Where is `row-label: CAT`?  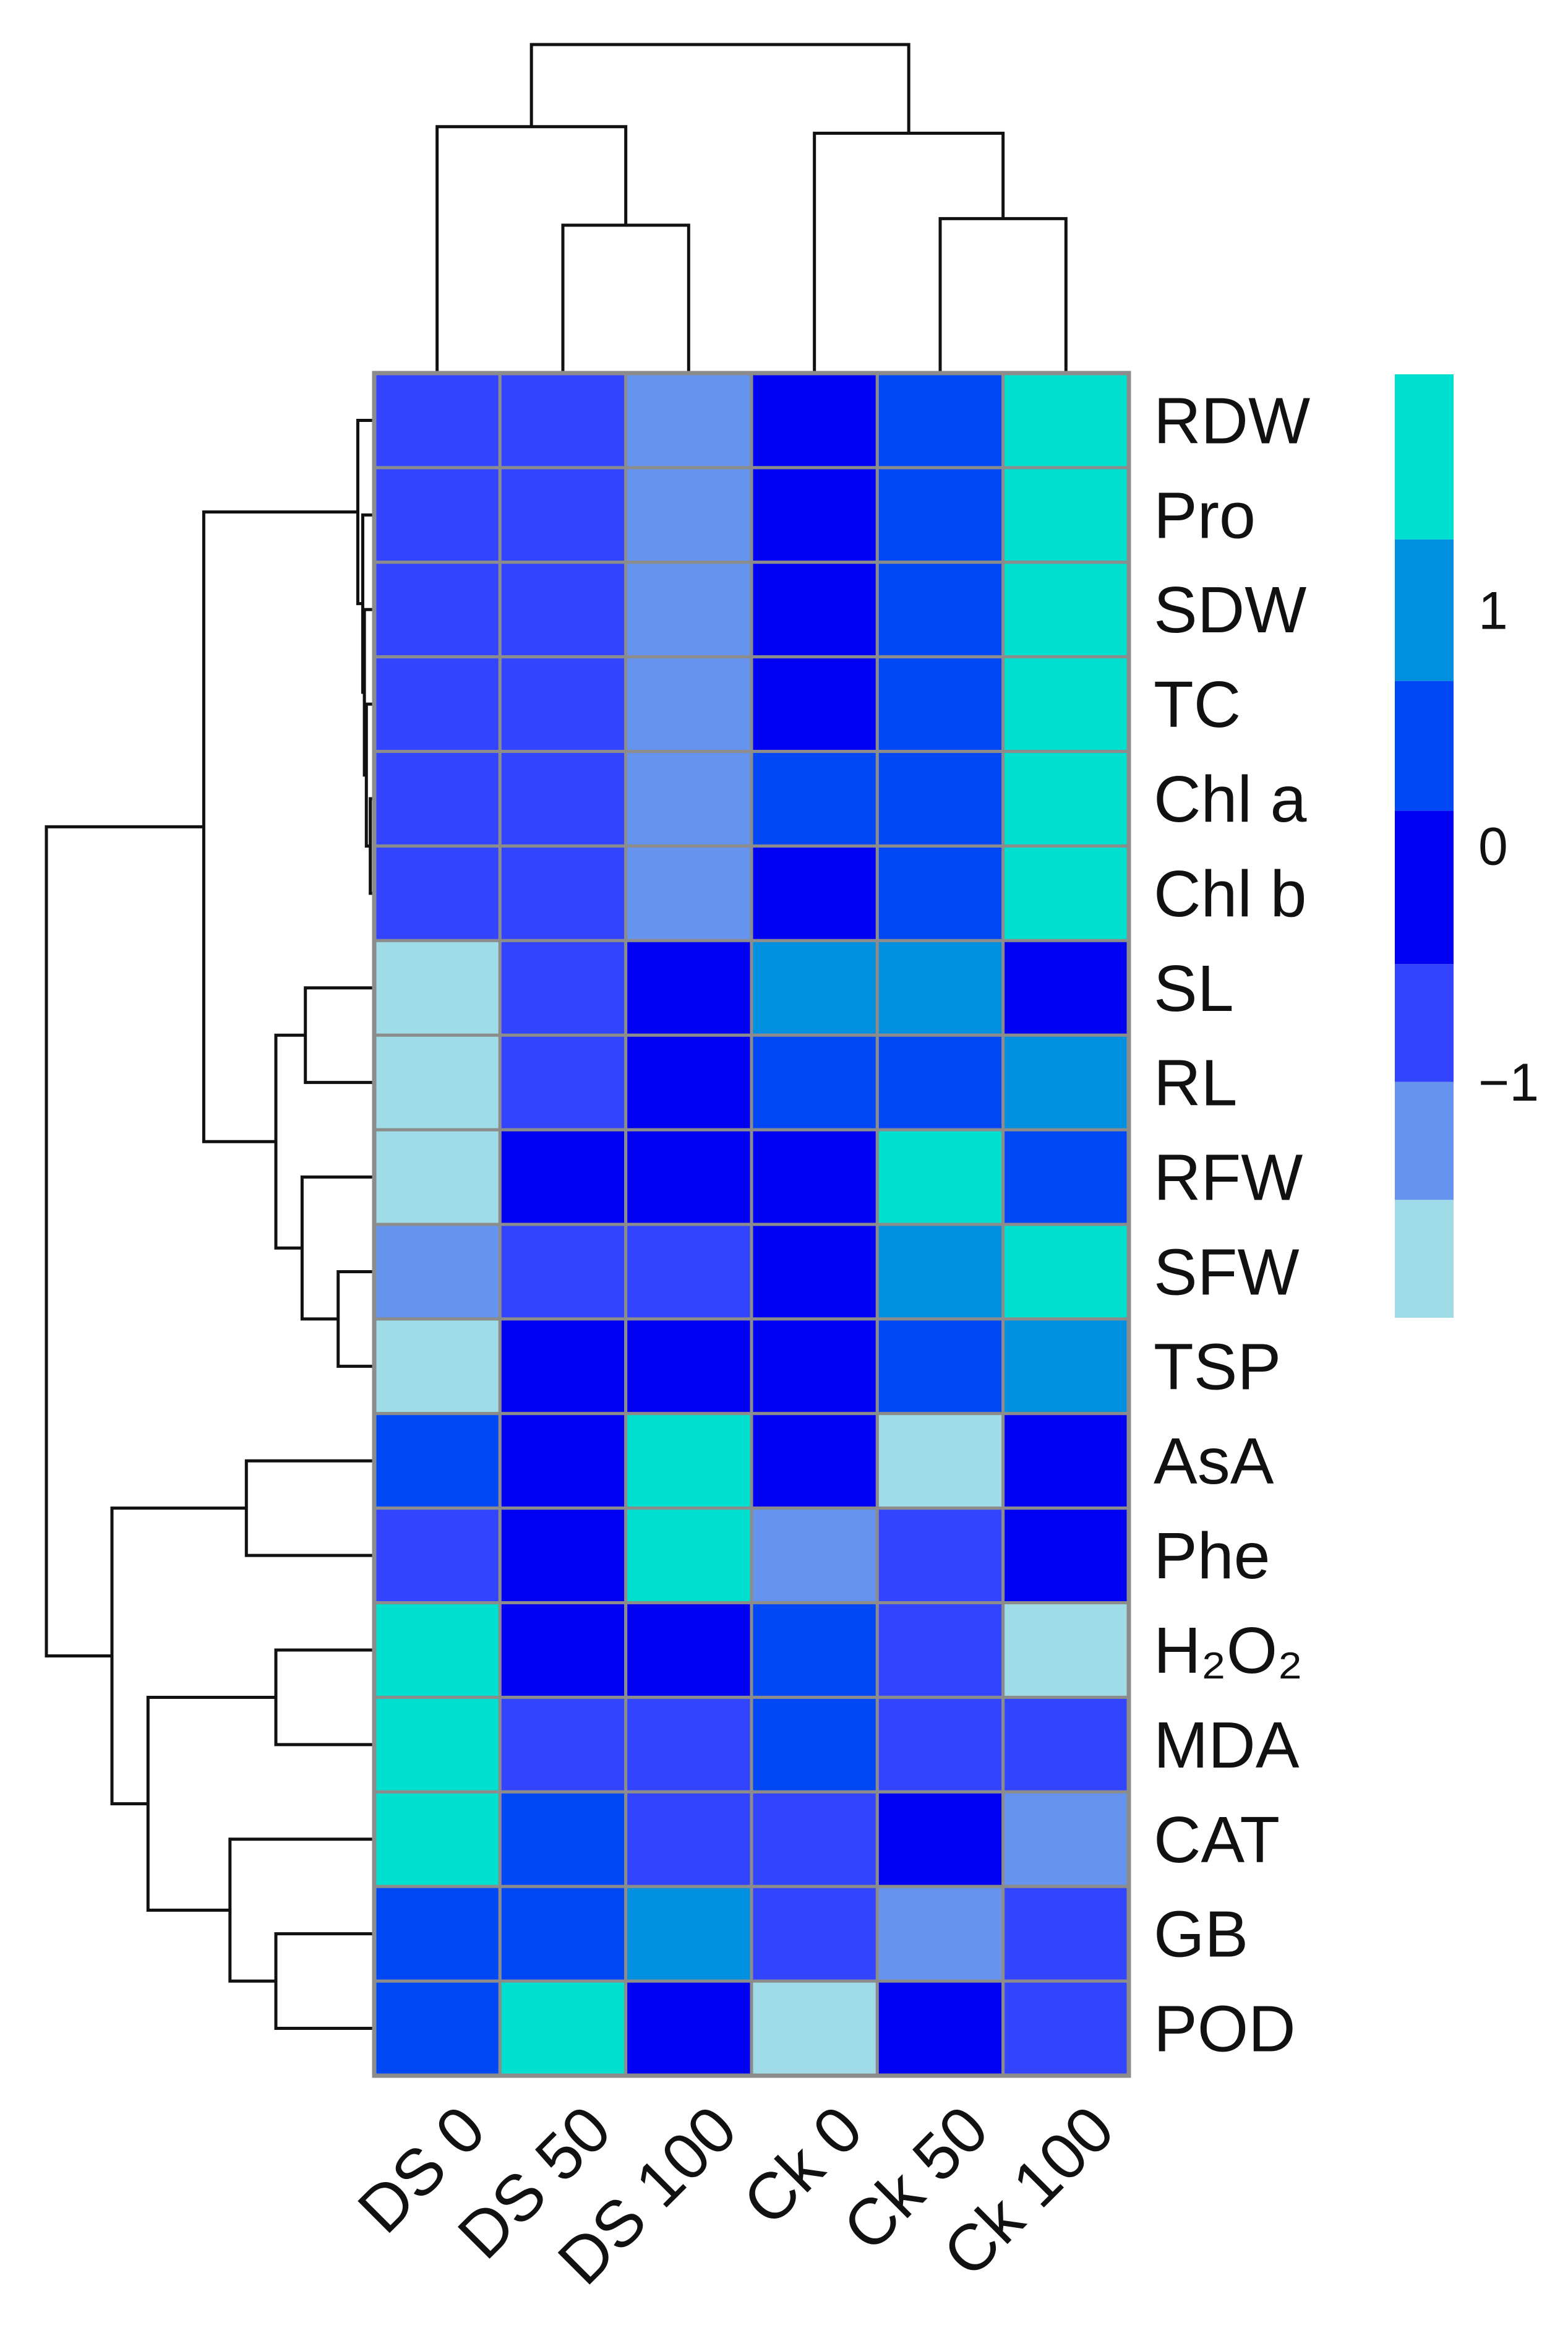 row-label: CAT is located at coordinates (1217, 1839).